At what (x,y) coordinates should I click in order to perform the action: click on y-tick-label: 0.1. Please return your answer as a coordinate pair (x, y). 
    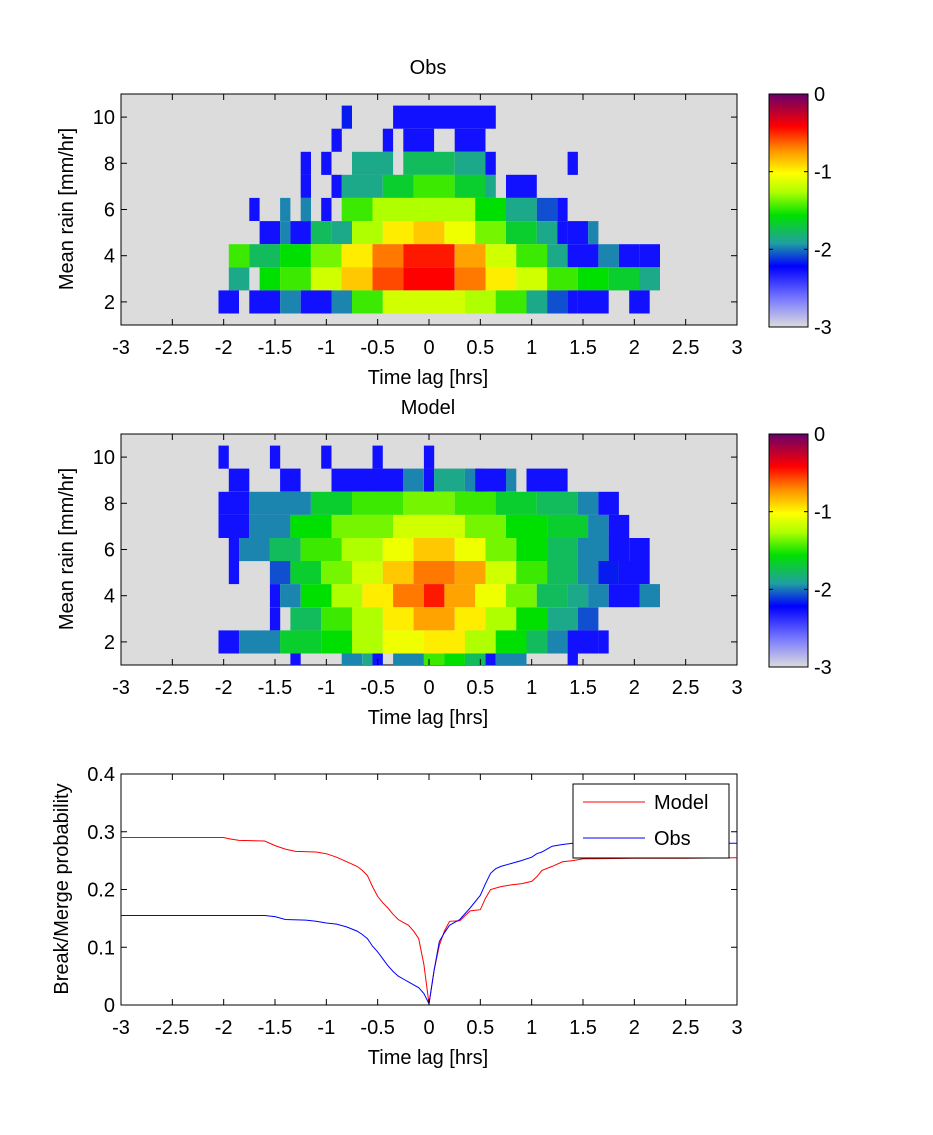
    Looking at the image, I should click on (101, 948).